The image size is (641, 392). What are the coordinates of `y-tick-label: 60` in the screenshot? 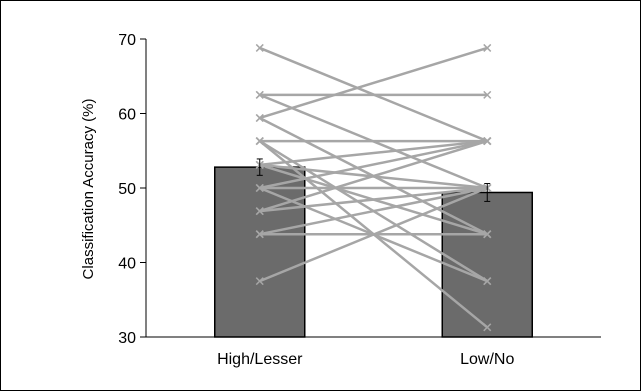 It's located at (127, 115).